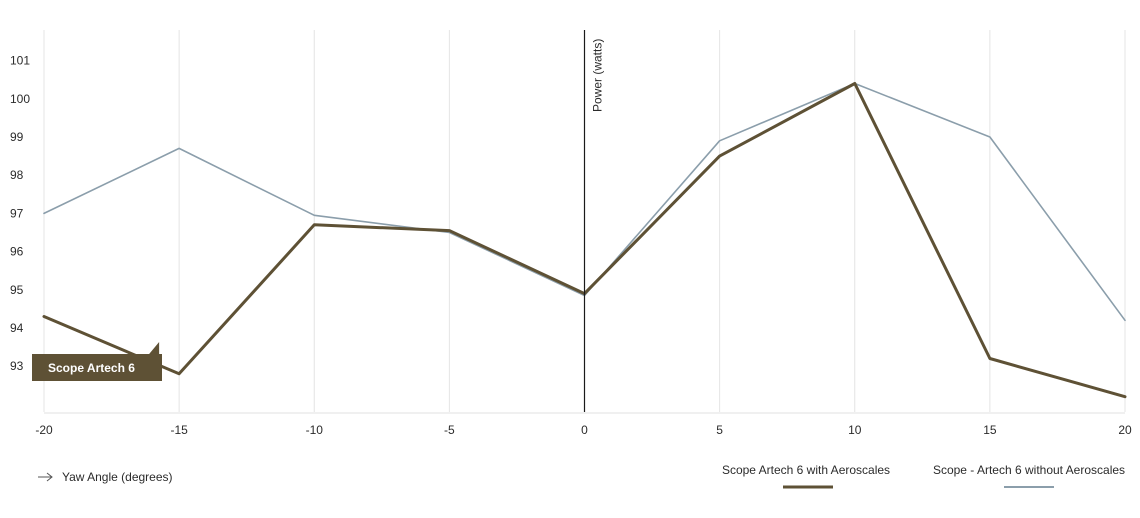 This screenshot has height=518, width=1140. Describe the element at coordinates (719, 430) in the screenshot. I see `x-tick-label: 5` at that location.